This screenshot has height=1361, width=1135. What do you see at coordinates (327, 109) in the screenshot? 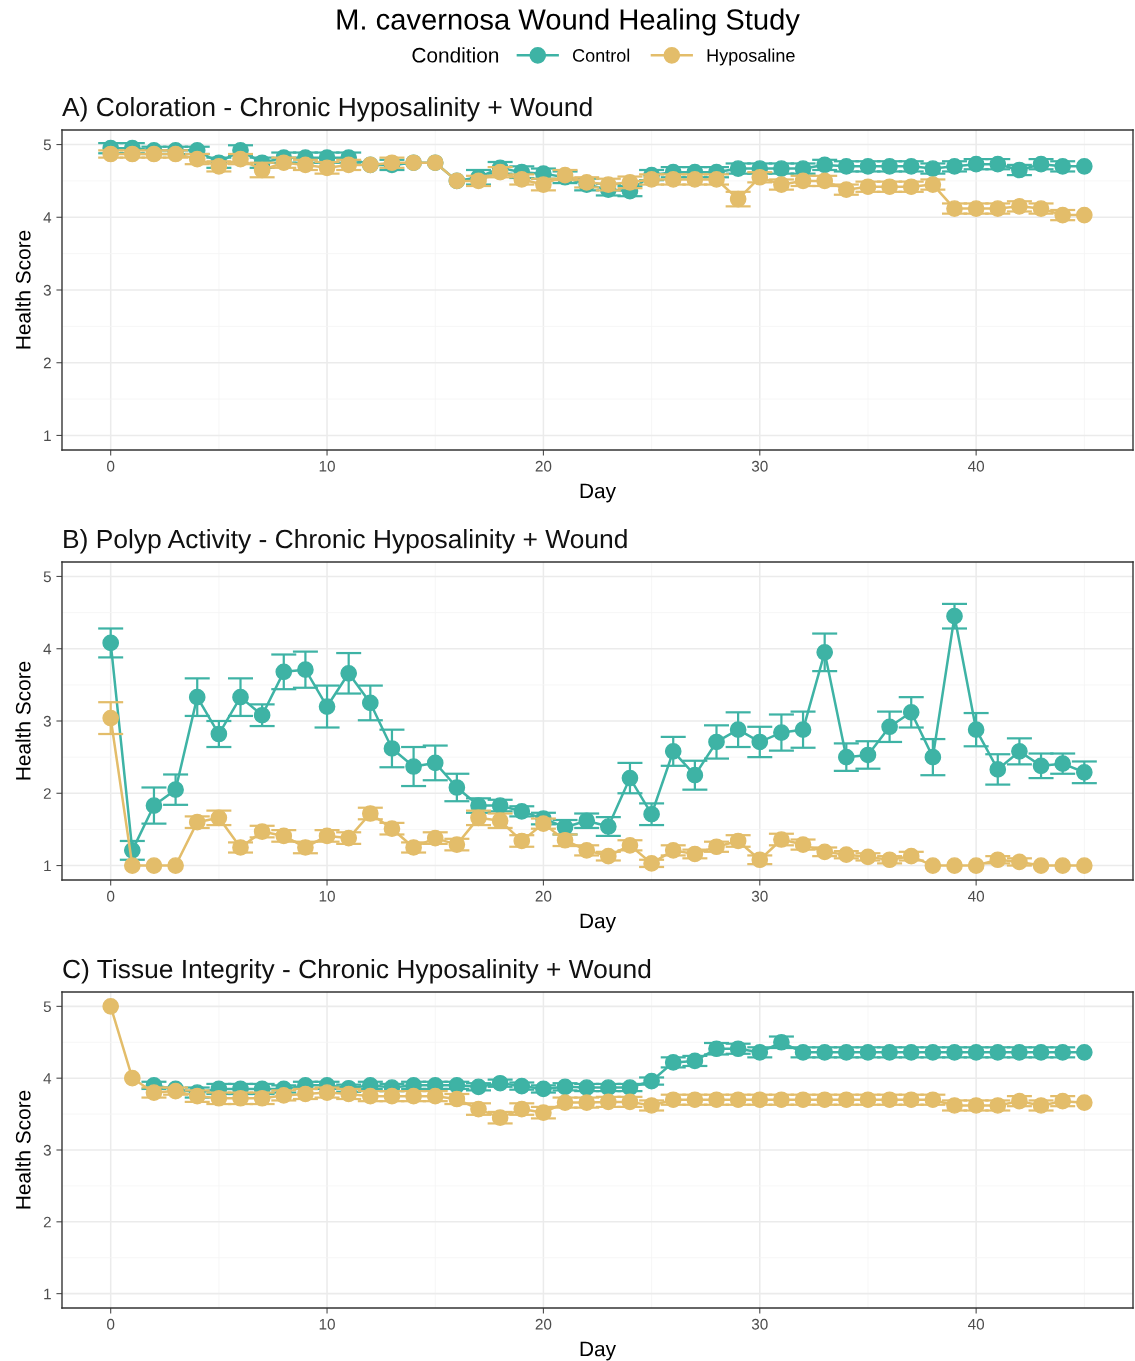
I see `chart-title: A) Coloration - Chronic Hyposalinity + Wound` at bounding box center [327, 109].